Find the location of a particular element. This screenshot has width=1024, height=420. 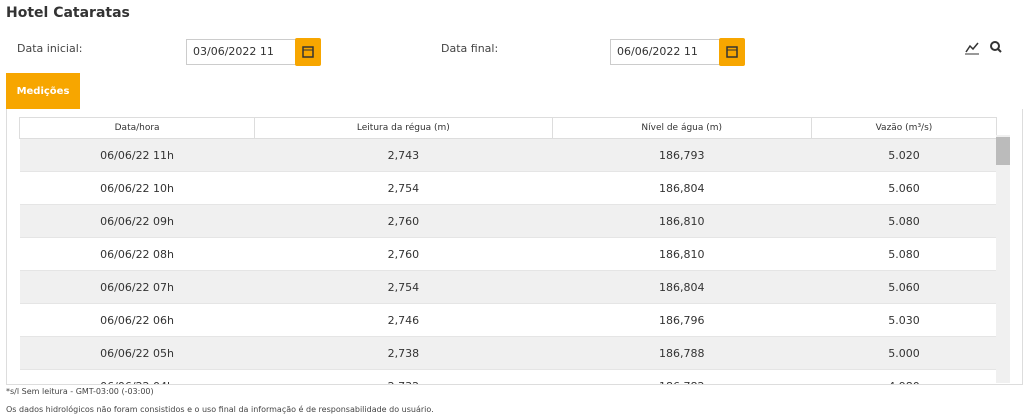

cell: 2,743 is located at coordinates (403, 155).